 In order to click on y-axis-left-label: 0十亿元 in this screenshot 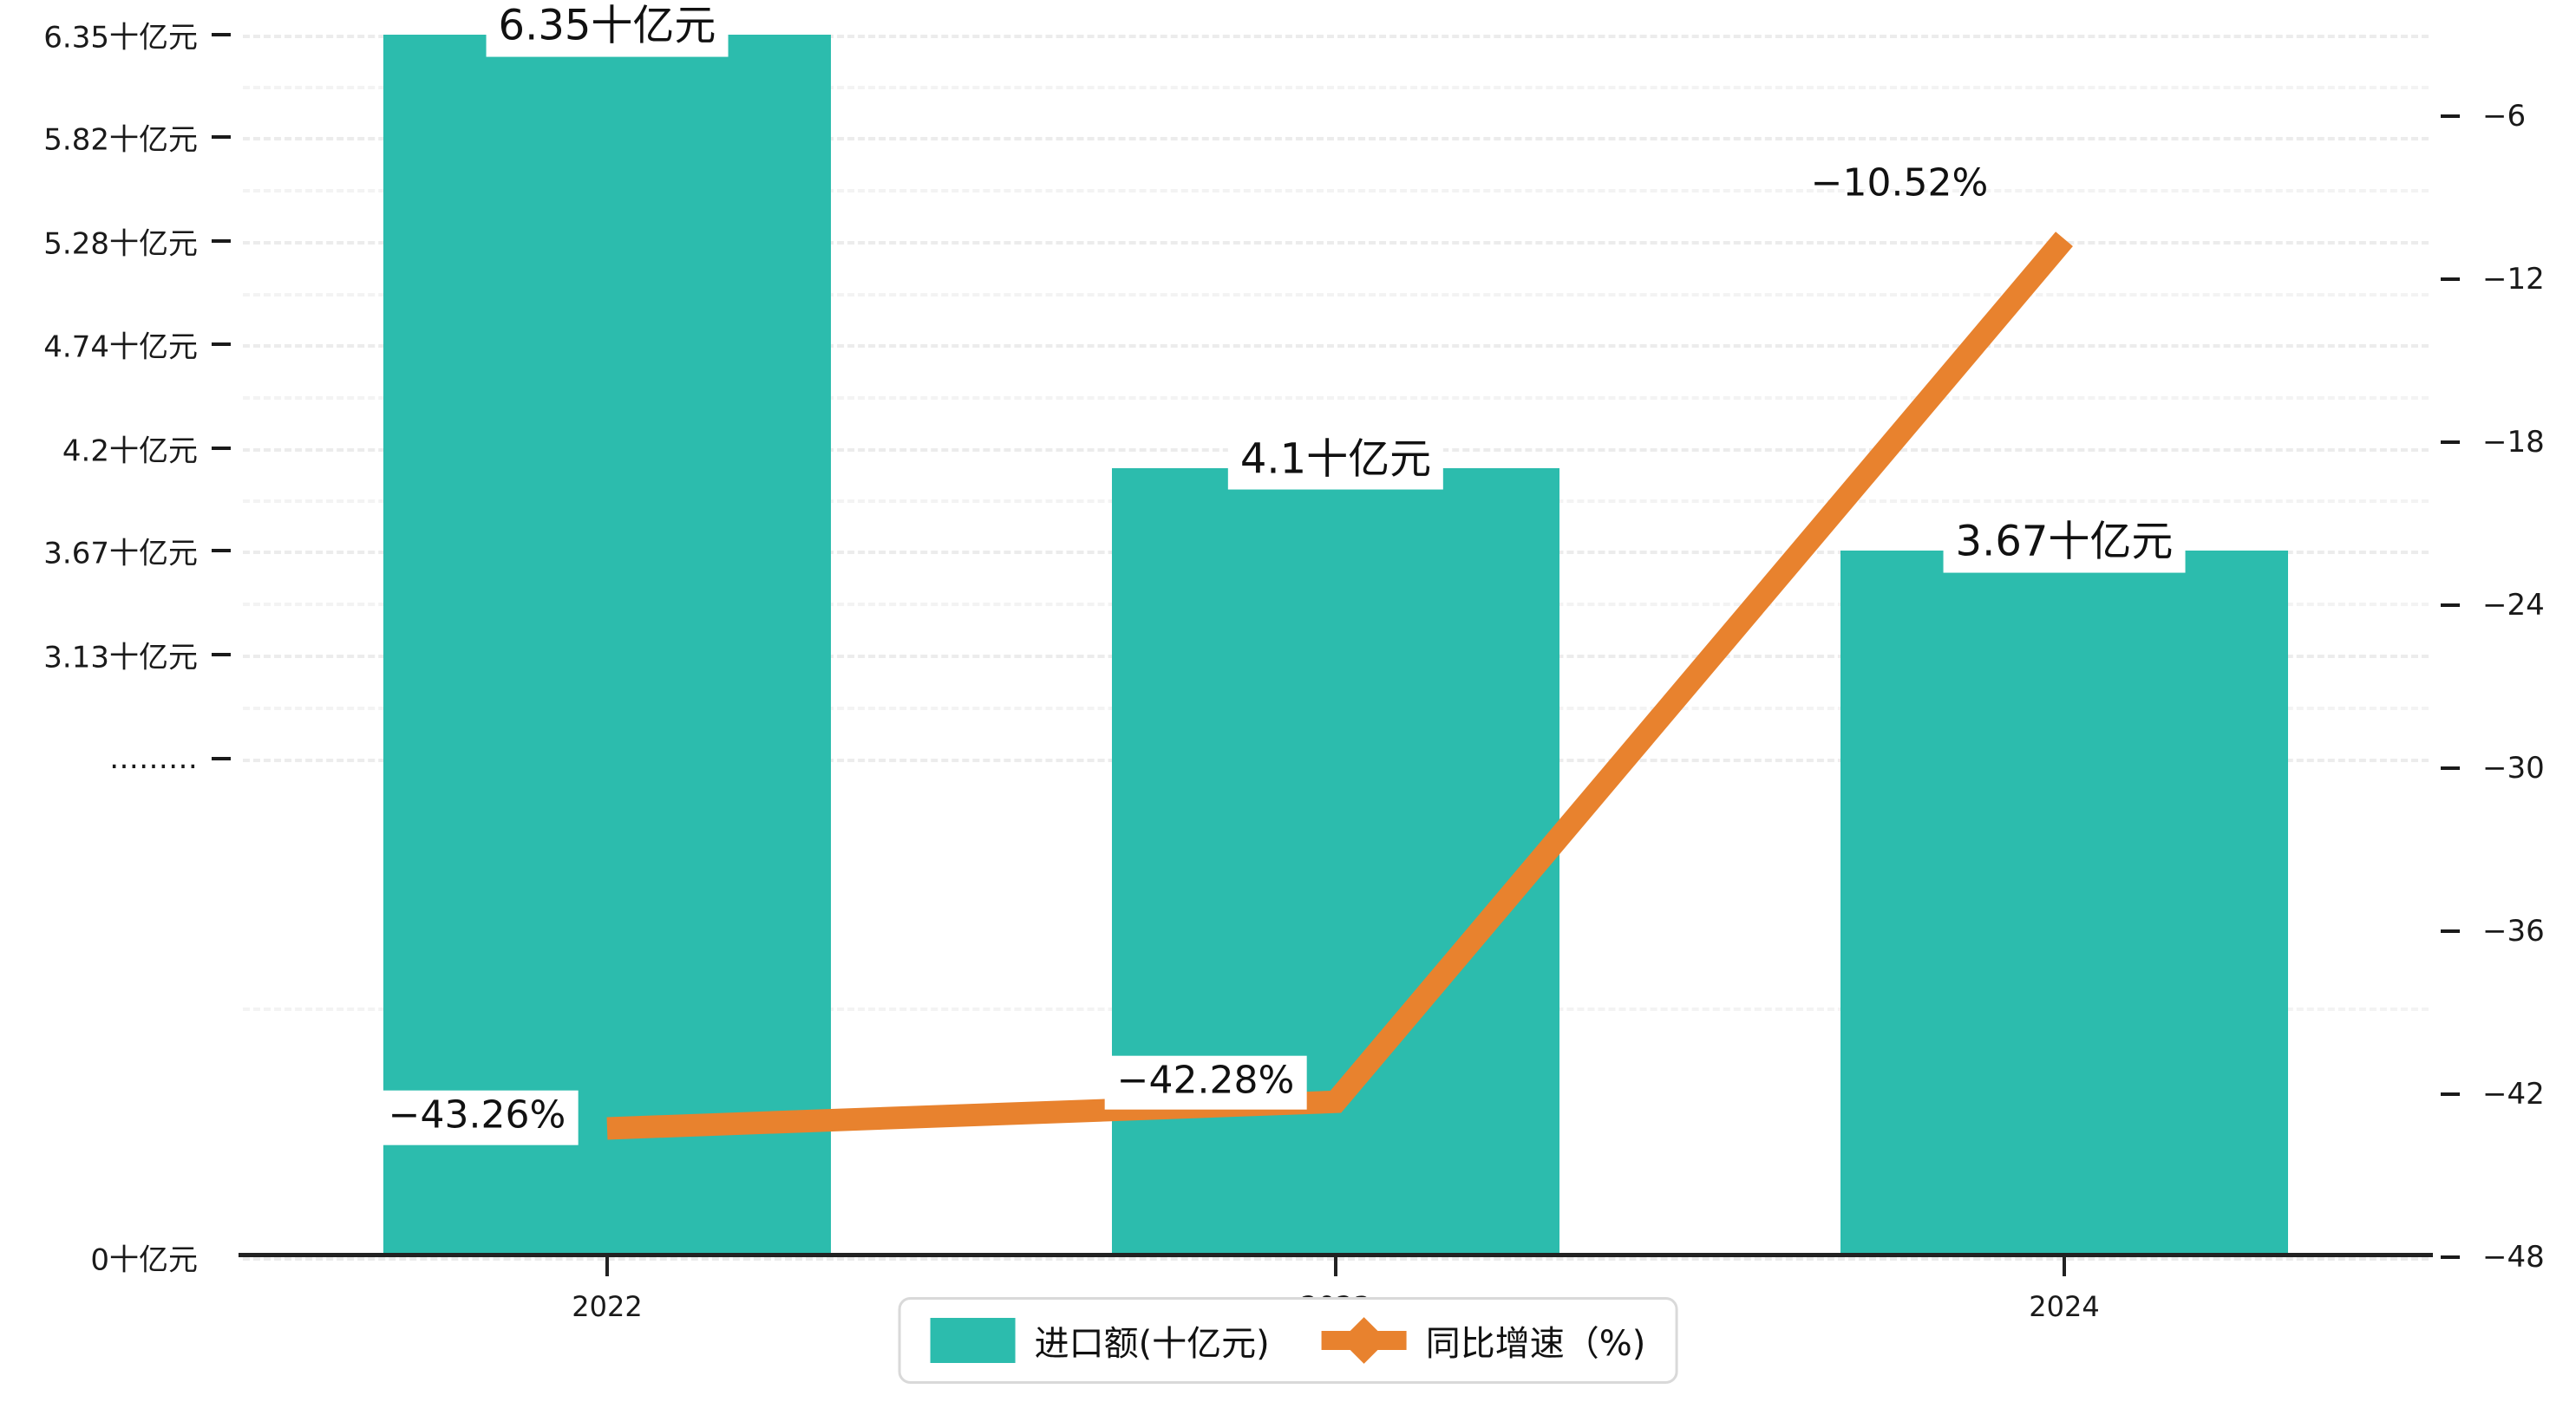, I will do `click(144, 1260)`.